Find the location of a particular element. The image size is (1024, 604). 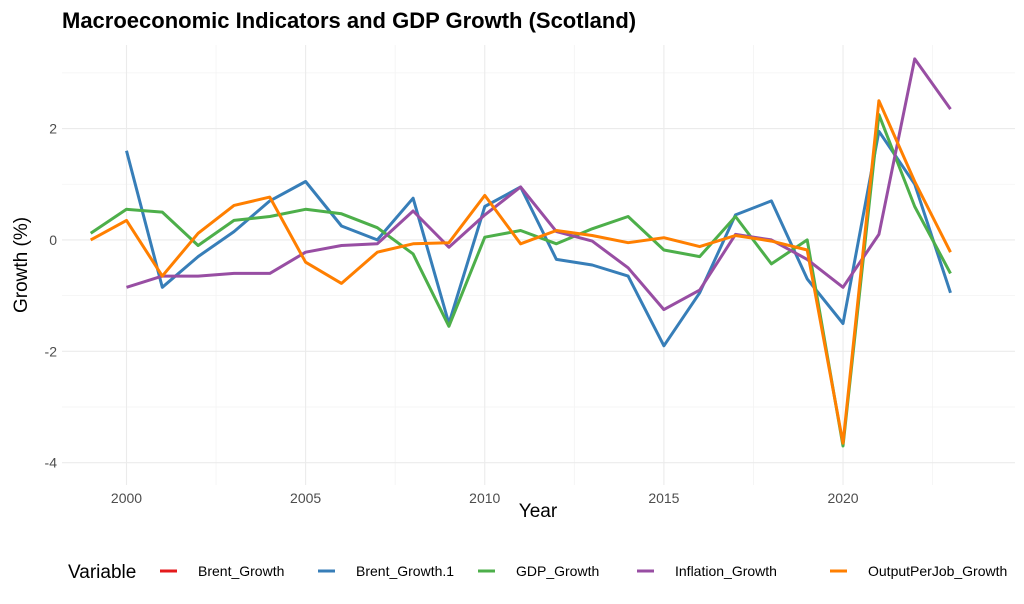

x-axis-title: Year is located at coordinates (538, 511).